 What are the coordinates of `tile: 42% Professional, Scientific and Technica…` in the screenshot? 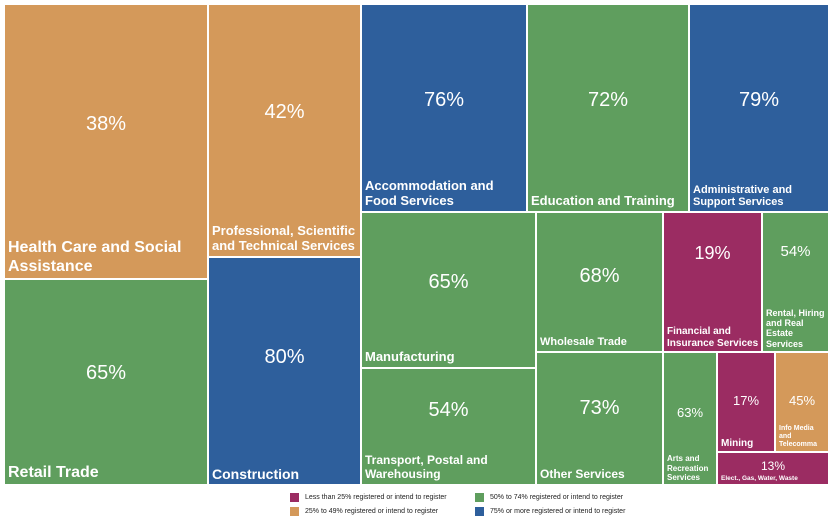 It's located at (284, 130).